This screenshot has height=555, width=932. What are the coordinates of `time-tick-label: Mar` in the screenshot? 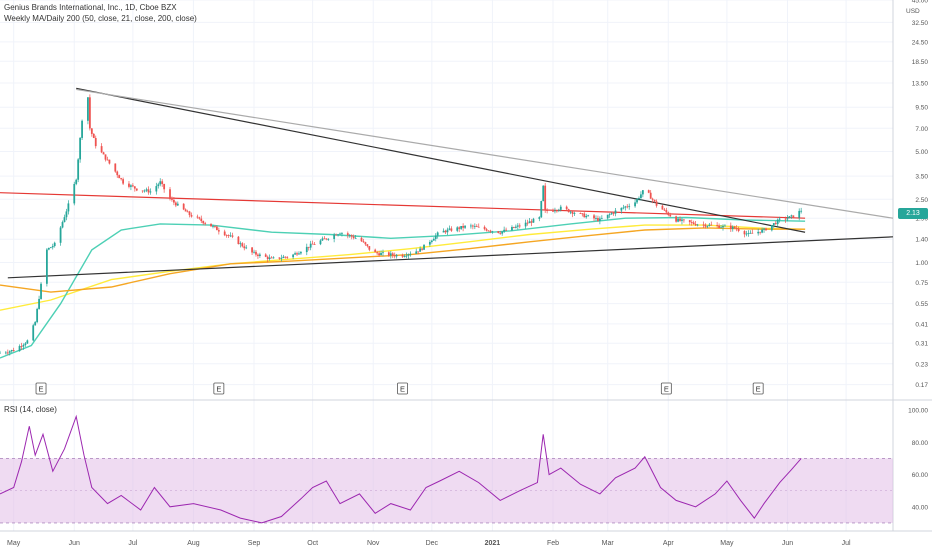 It's located at (608, 543).